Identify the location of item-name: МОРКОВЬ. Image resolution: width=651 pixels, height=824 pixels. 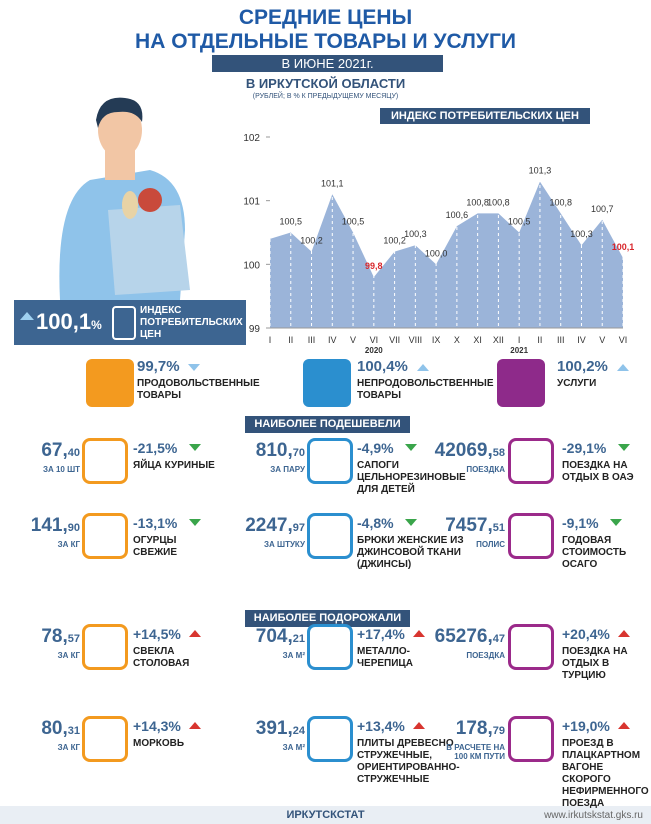
(159, 743).